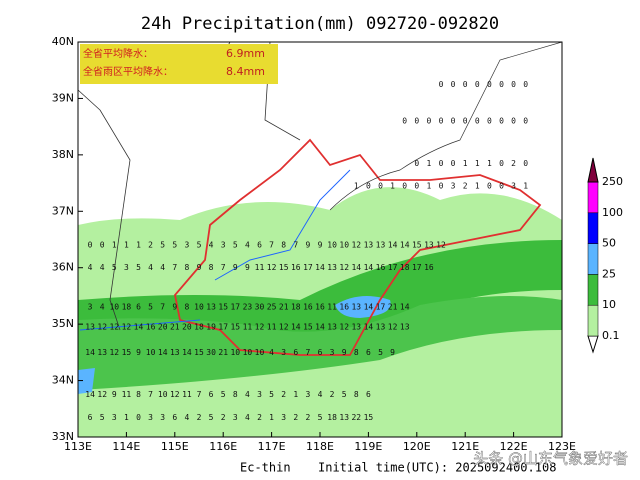  What do you see at coordinates (175, 326) in the screenshot?
I see `grid-value: 21` at bounding box center [175, 326].